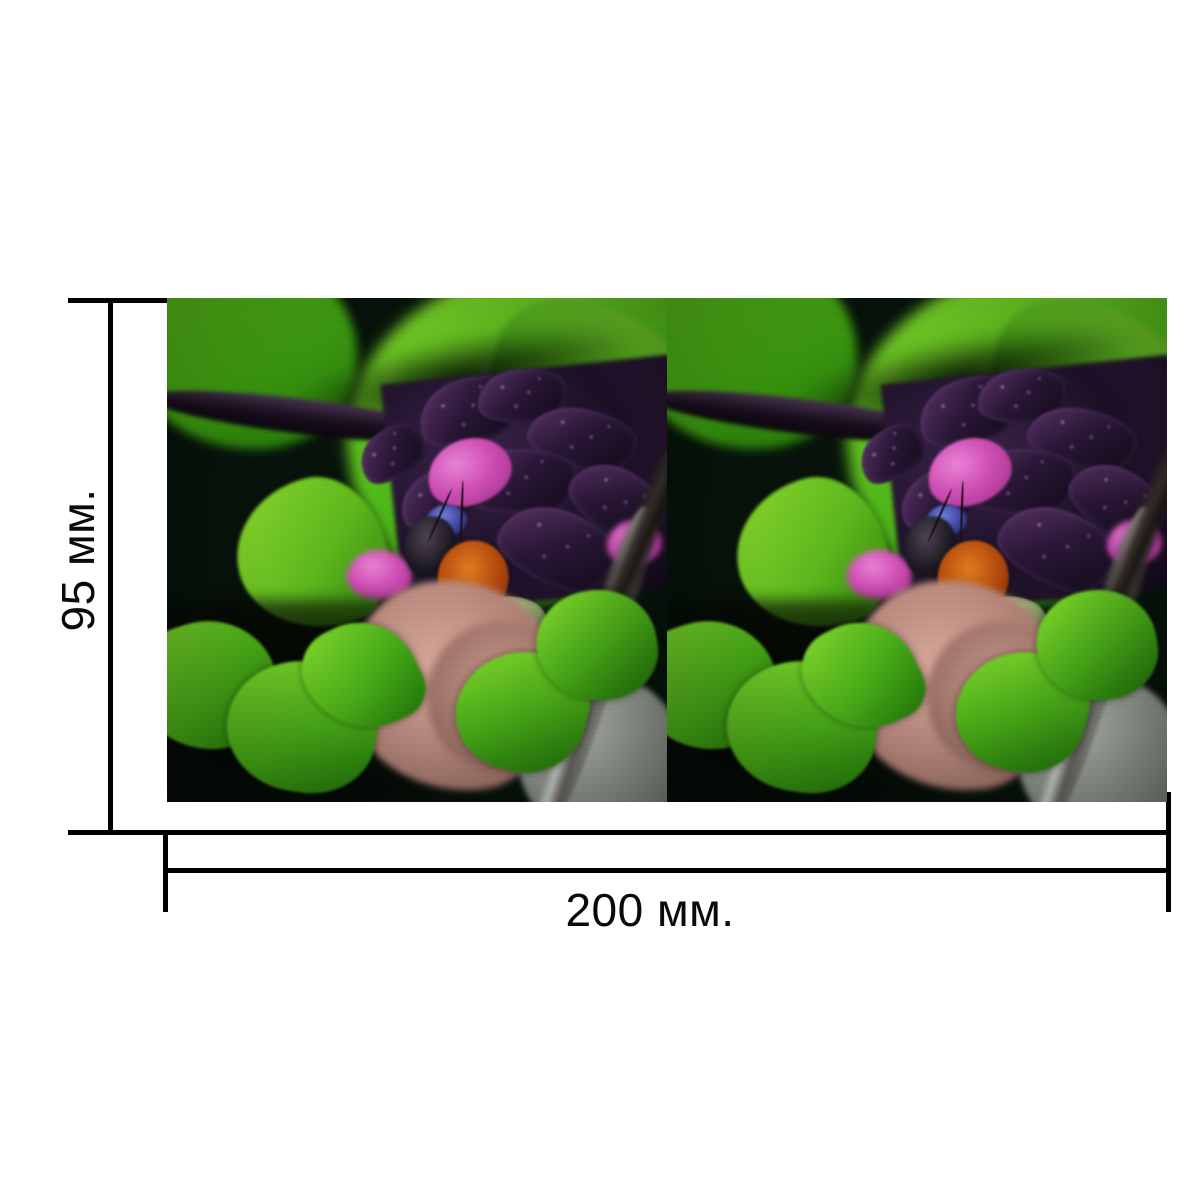 Image resolution: width=1200 pixels, height=1200 pixels. What do you see at coordinates (650, 910) in the screenshot?
I see `width-dimension-label: 200 мм.` at bounding box center [650, 910].